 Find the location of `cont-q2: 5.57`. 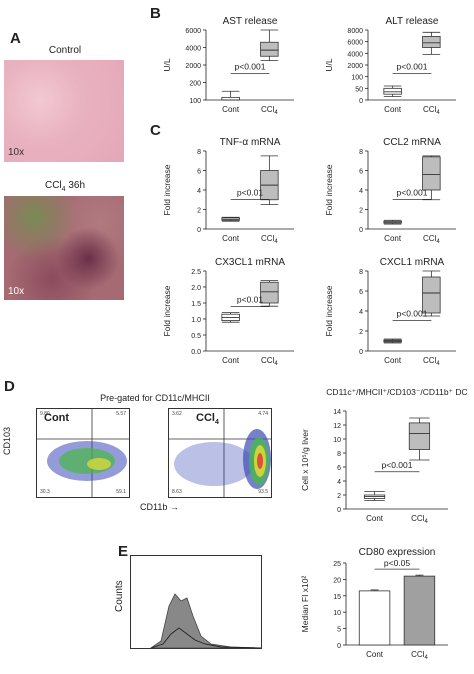

cont-q2: 5.57 is located at coordinates (121, 414).